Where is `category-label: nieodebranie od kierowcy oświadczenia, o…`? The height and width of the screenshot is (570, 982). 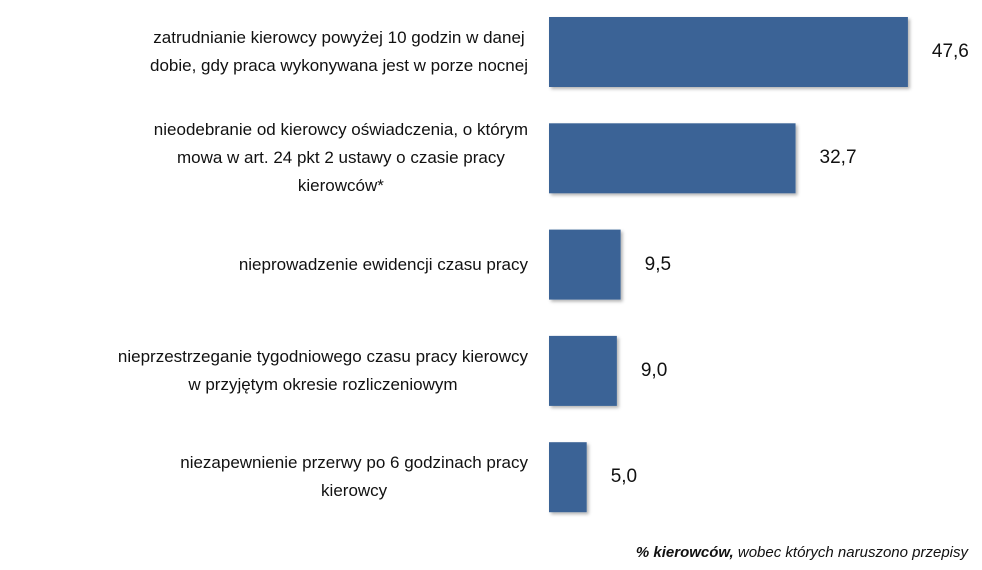
category-label: nieodebranie od kierowcy oświadczenia, o… is located at coordinates (340, 158).